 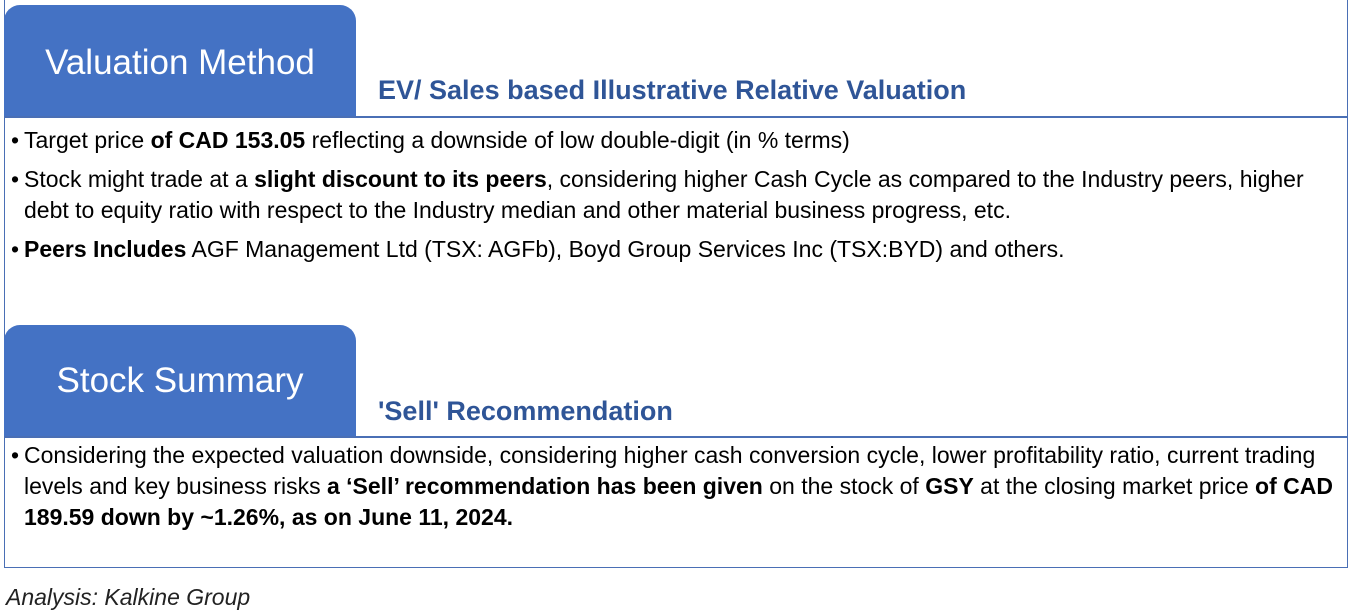 I want to click on stock-summary-title: Stock Summary, so click(x=180, y=380).